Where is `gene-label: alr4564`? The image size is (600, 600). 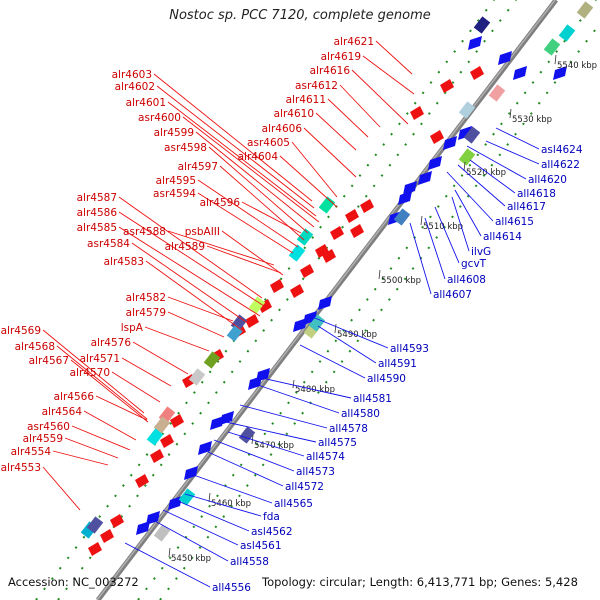
gene-label: alr4564 is located at coordinates (62, 412).